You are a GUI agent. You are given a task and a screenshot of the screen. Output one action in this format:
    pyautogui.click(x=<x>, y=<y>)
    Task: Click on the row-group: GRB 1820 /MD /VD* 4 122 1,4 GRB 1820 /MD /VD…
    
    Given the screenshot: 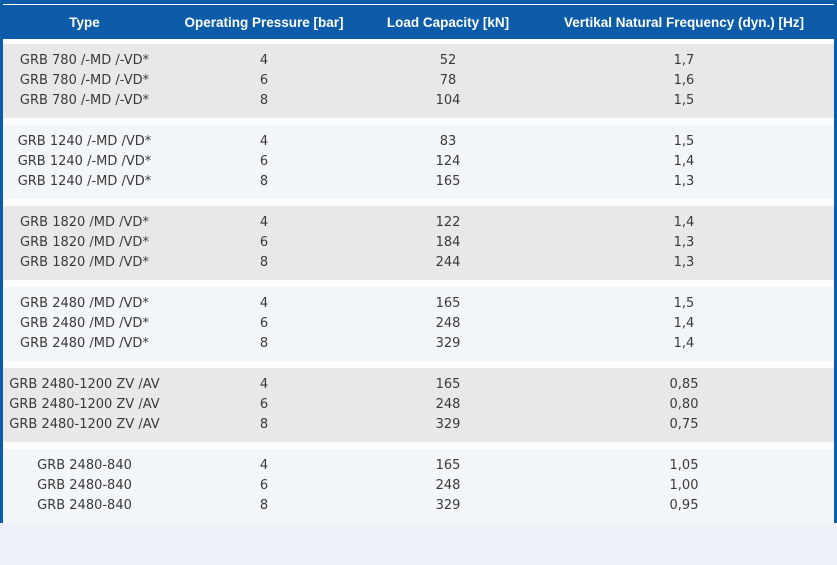 What is the action you would take?
    pyautogui.click(x=418, y=243)
    